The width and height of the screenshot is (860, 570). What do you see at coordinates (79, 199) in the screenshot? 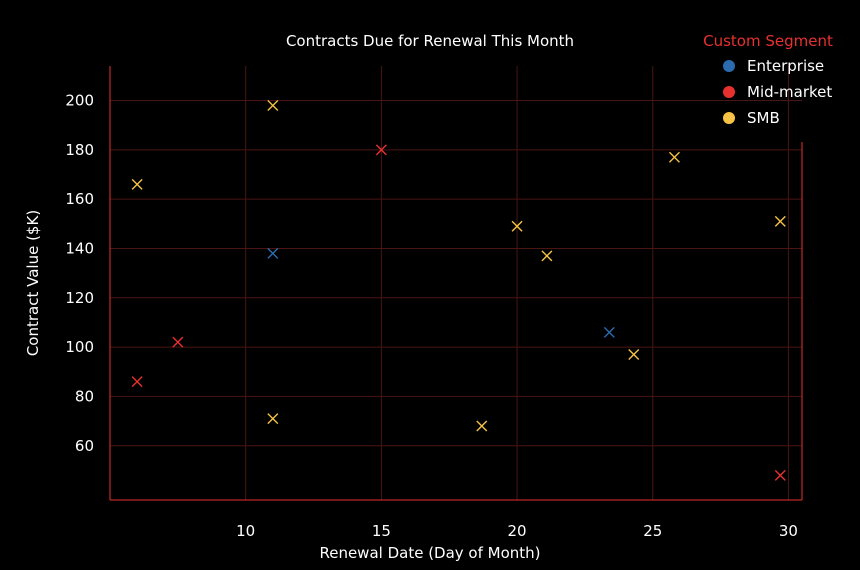
I see `y-tick-label: 160` at bounding box center [79, 199].